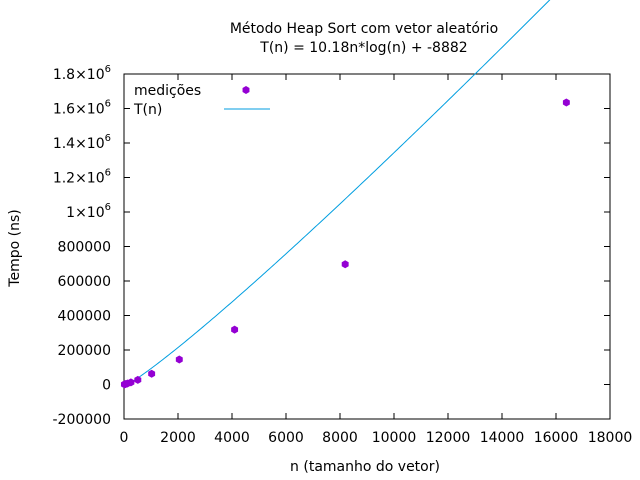 The image size is (640, 480). Describe the element at coordinates (84, 282) in the screenshot. I see `y-tick-label: 600000` at that location.